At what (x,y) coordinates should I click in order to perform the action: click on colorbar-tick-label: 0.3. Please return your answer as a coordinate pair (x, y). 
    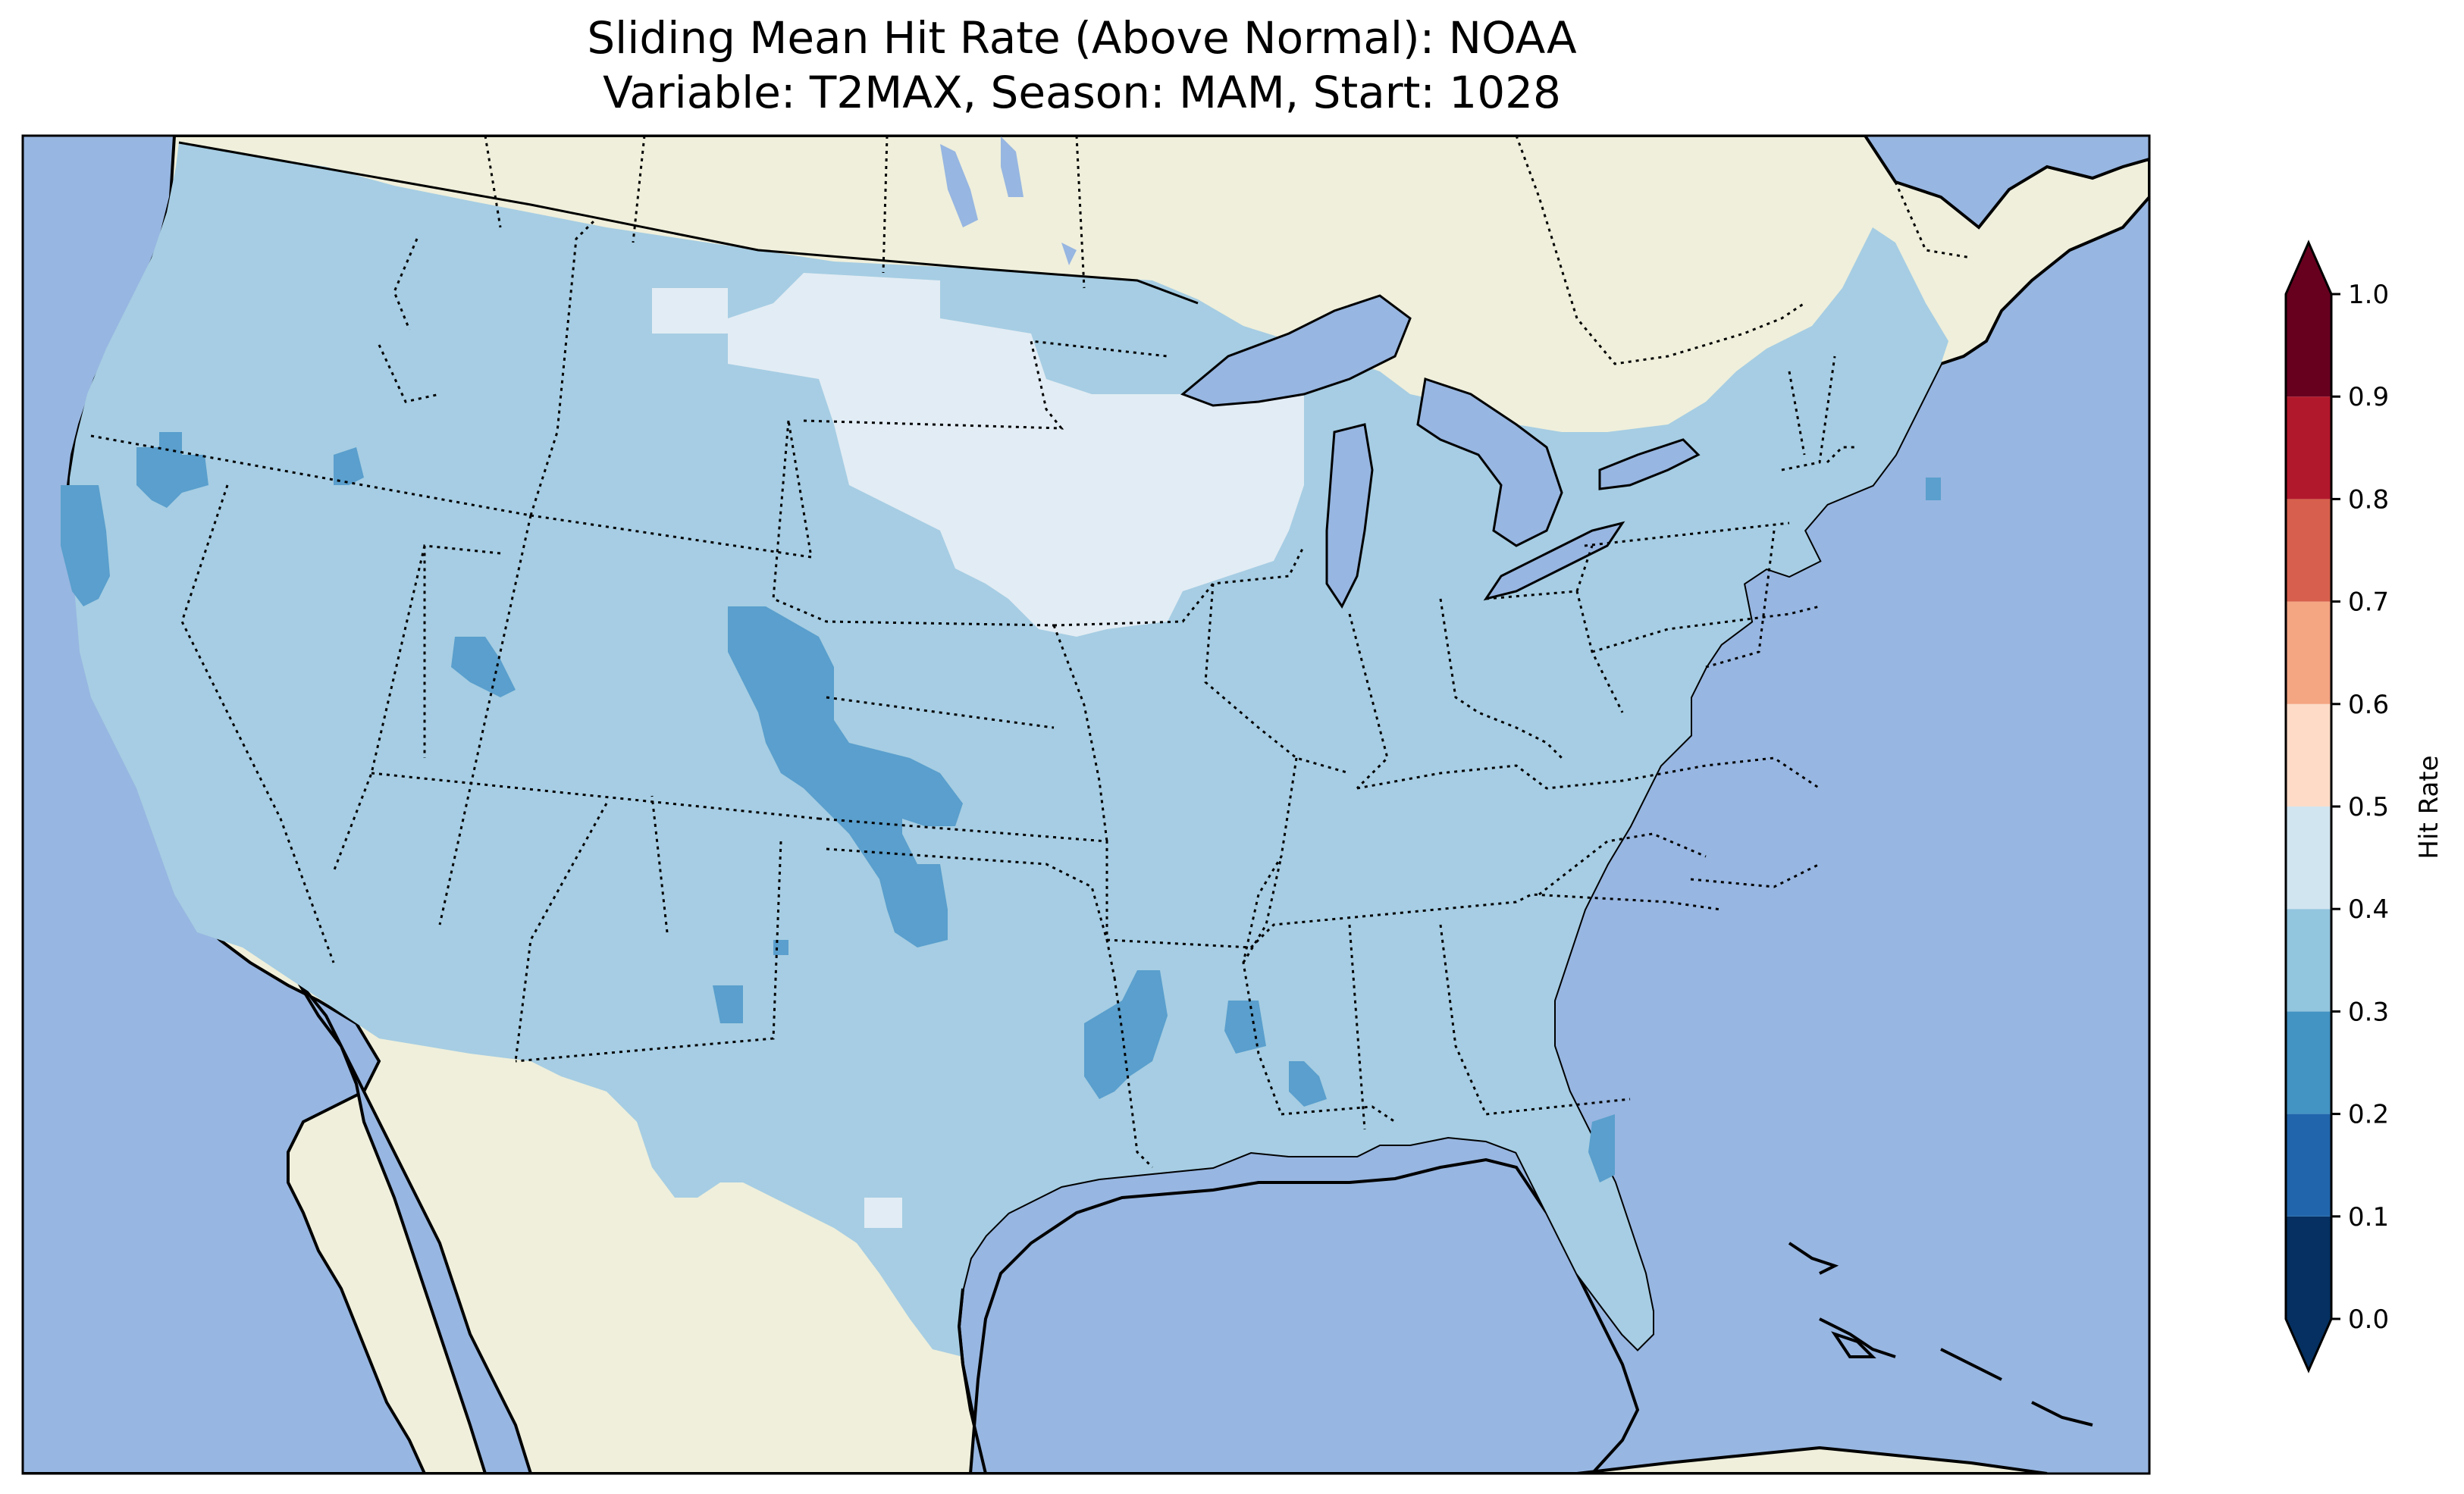
    Looking at the image, I should click on (2368, 1012).